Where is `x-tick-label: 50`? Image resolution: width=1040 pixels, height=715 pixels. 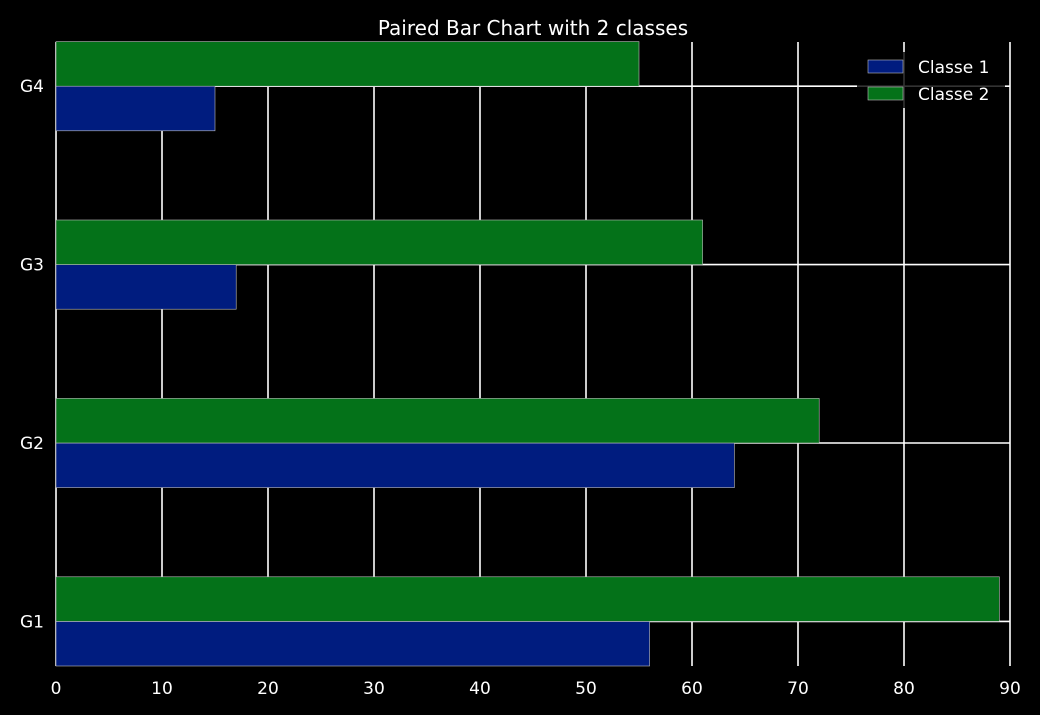
x-tick-label: 50 is located at coordinates (586, 689).